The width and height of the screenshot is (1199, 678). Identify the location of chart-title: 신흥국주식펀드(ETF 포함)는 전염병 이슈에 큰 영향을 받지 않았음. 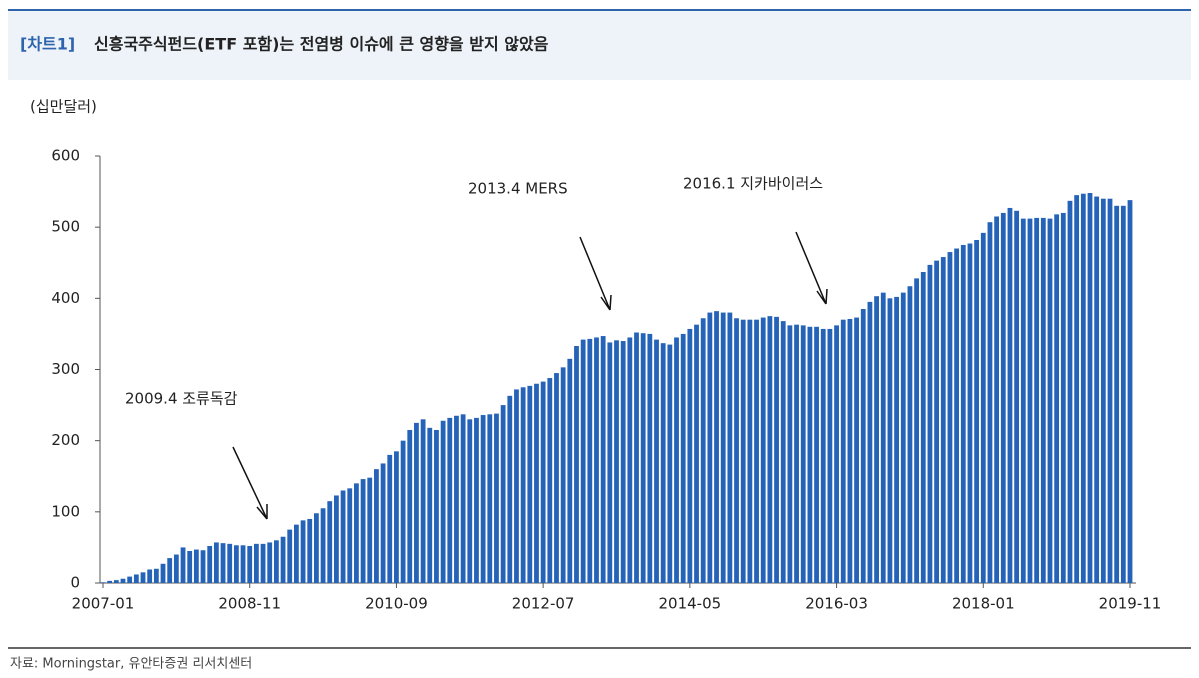
(321, 44).